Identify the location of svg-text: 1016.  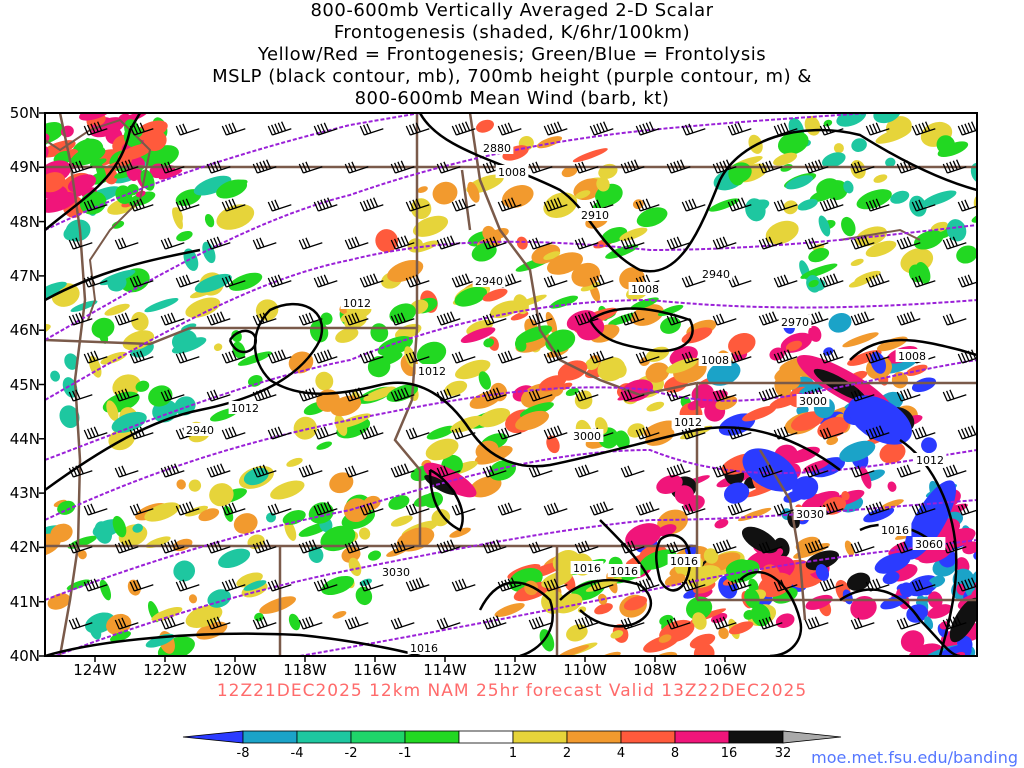
(424, 648).